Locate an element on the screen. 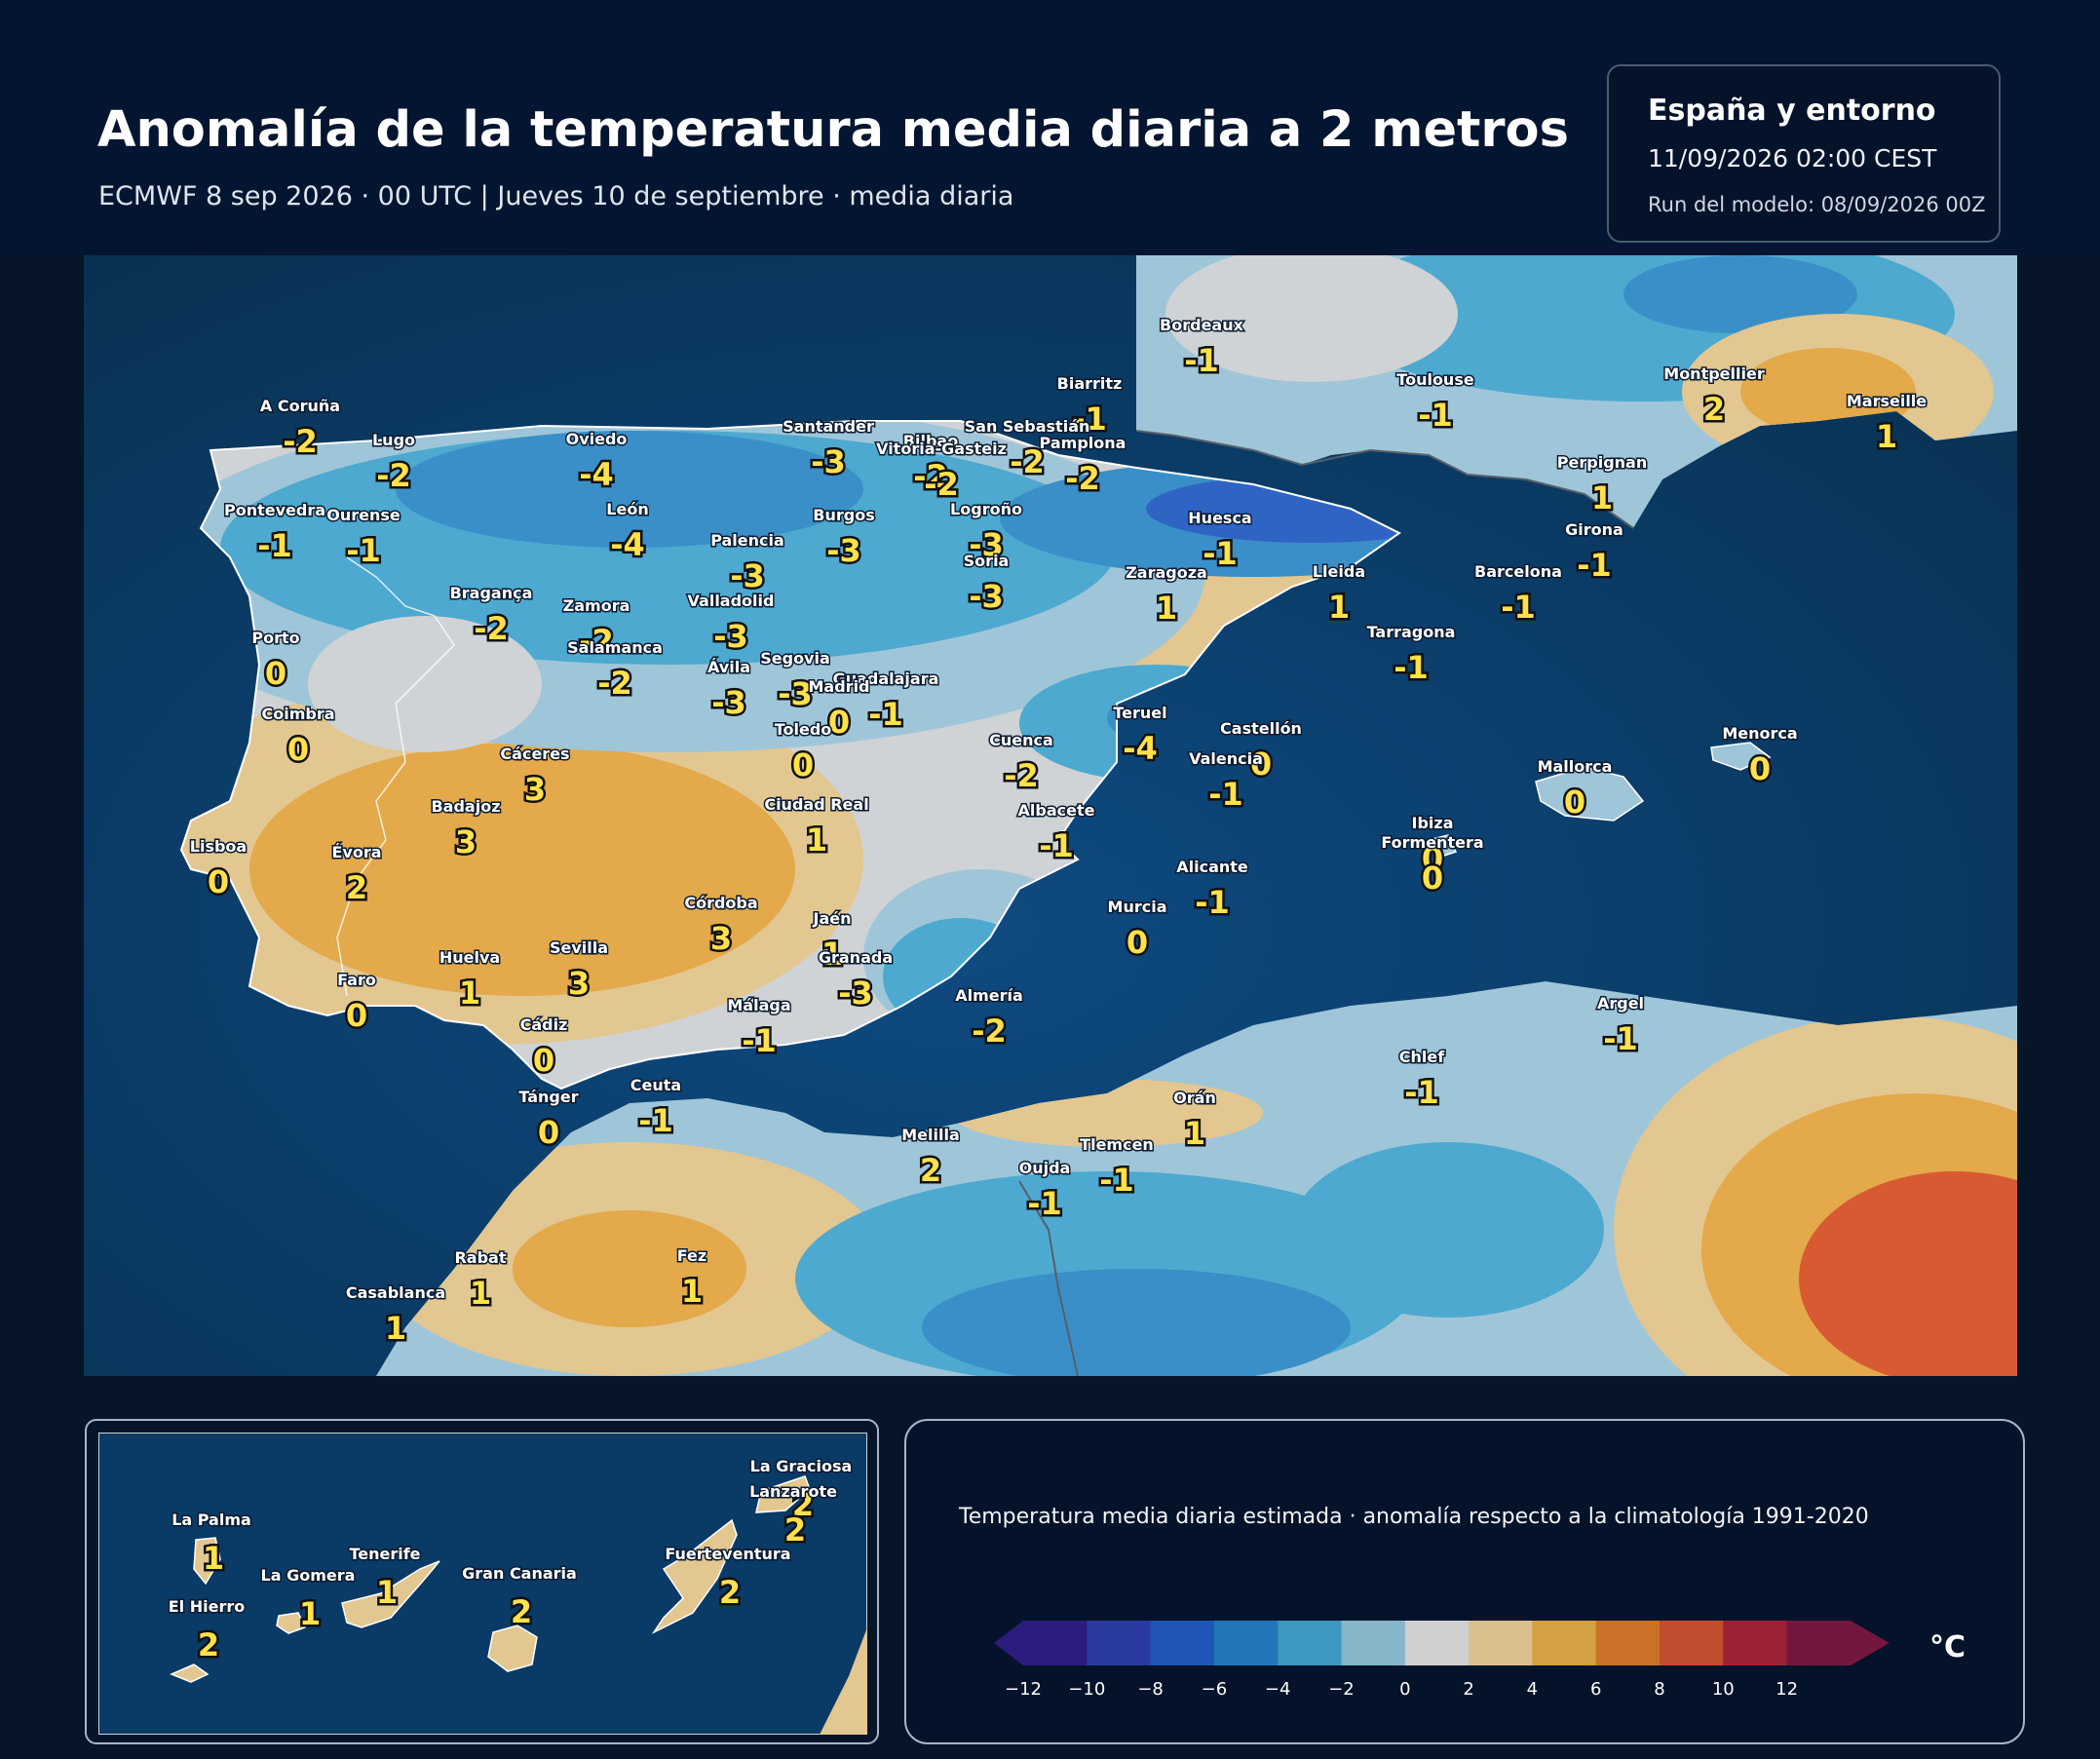 The height and width of the screenshot is (1759, 2100). station-evora: Évora 2 is located at coordinates (356, 875).